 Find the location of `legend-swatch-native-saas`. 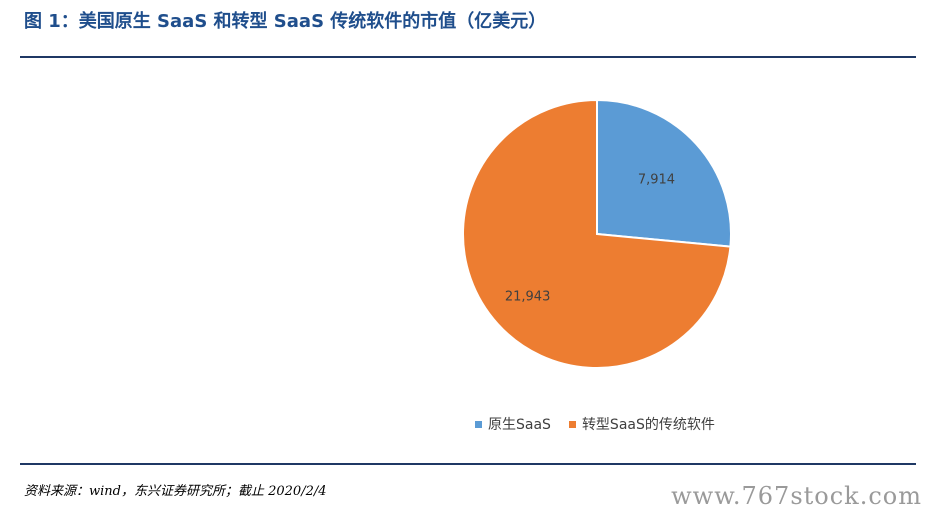

legend-swatch-native-saas is located at coordinates (478, 424).